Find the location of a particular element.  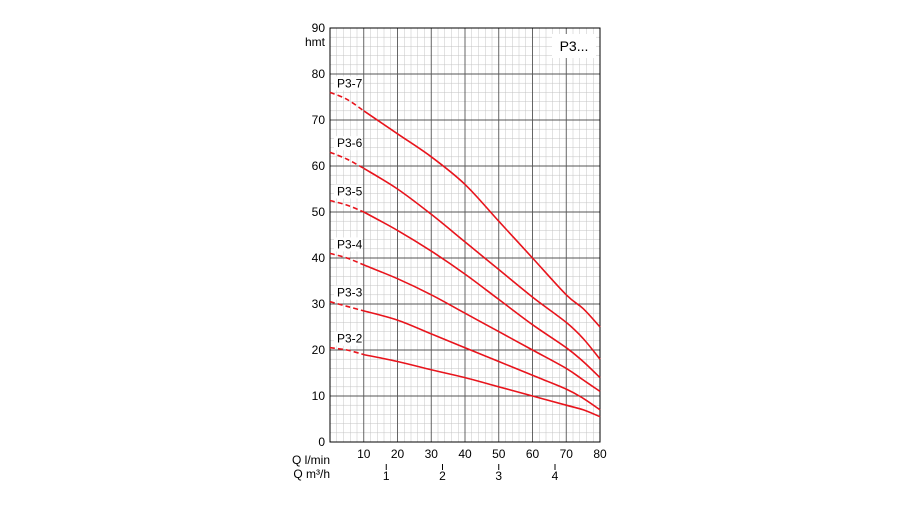

y-tick-label: 40 is located at coordinates (319, 258).